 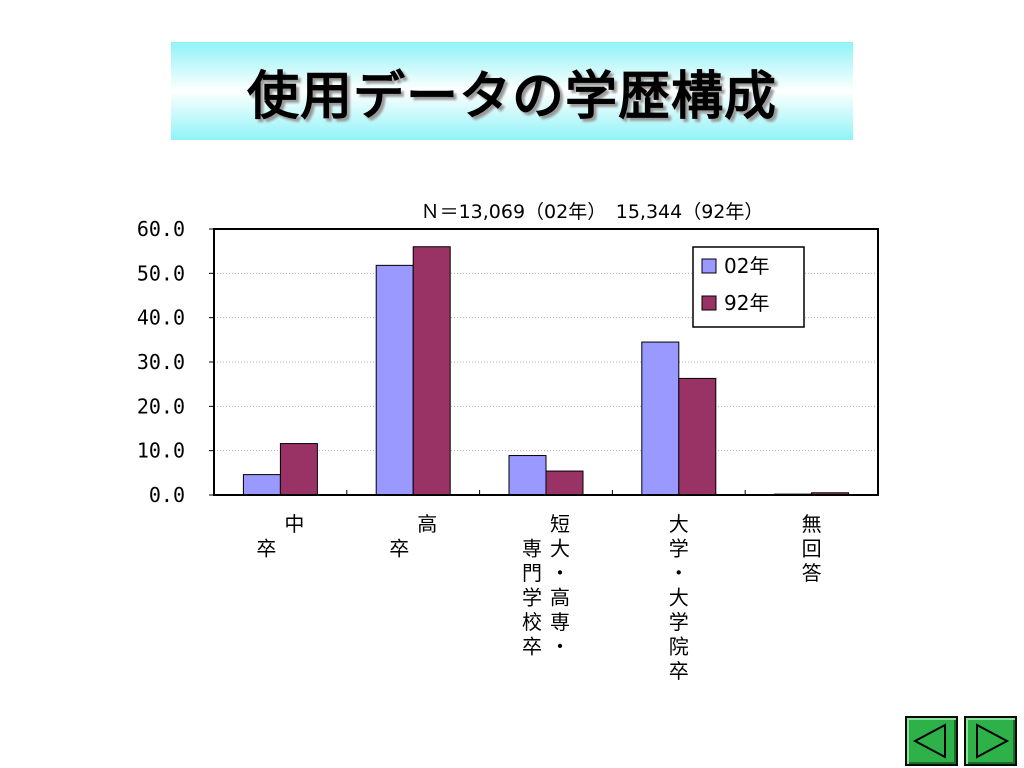 What do you see at coordinates (161, 273) in the screenshot?
I see `y-tick-label: 50.0` at bounding box center [161, 273].